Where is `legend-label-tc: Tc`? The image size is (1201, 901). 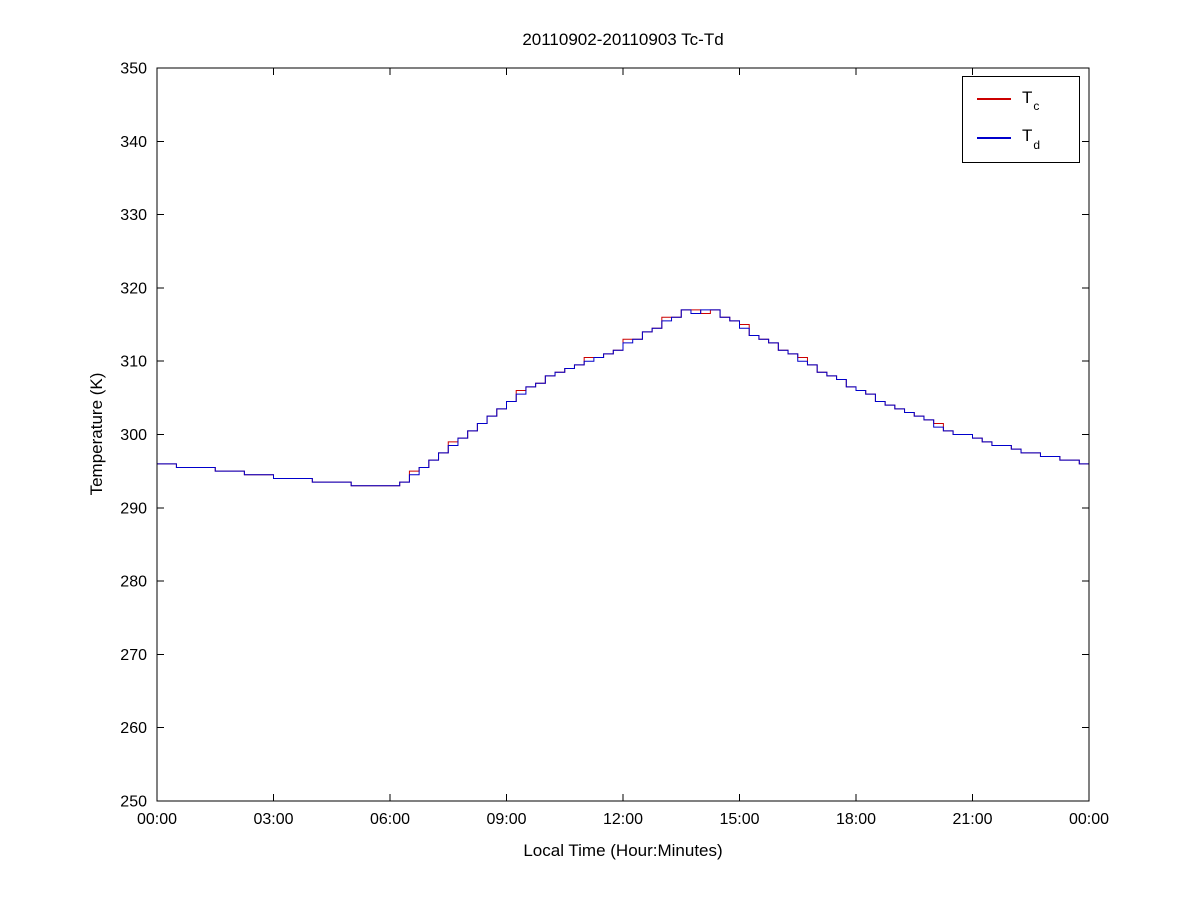 legend-label-tc: Tc is located at coordinates (1031, 101).